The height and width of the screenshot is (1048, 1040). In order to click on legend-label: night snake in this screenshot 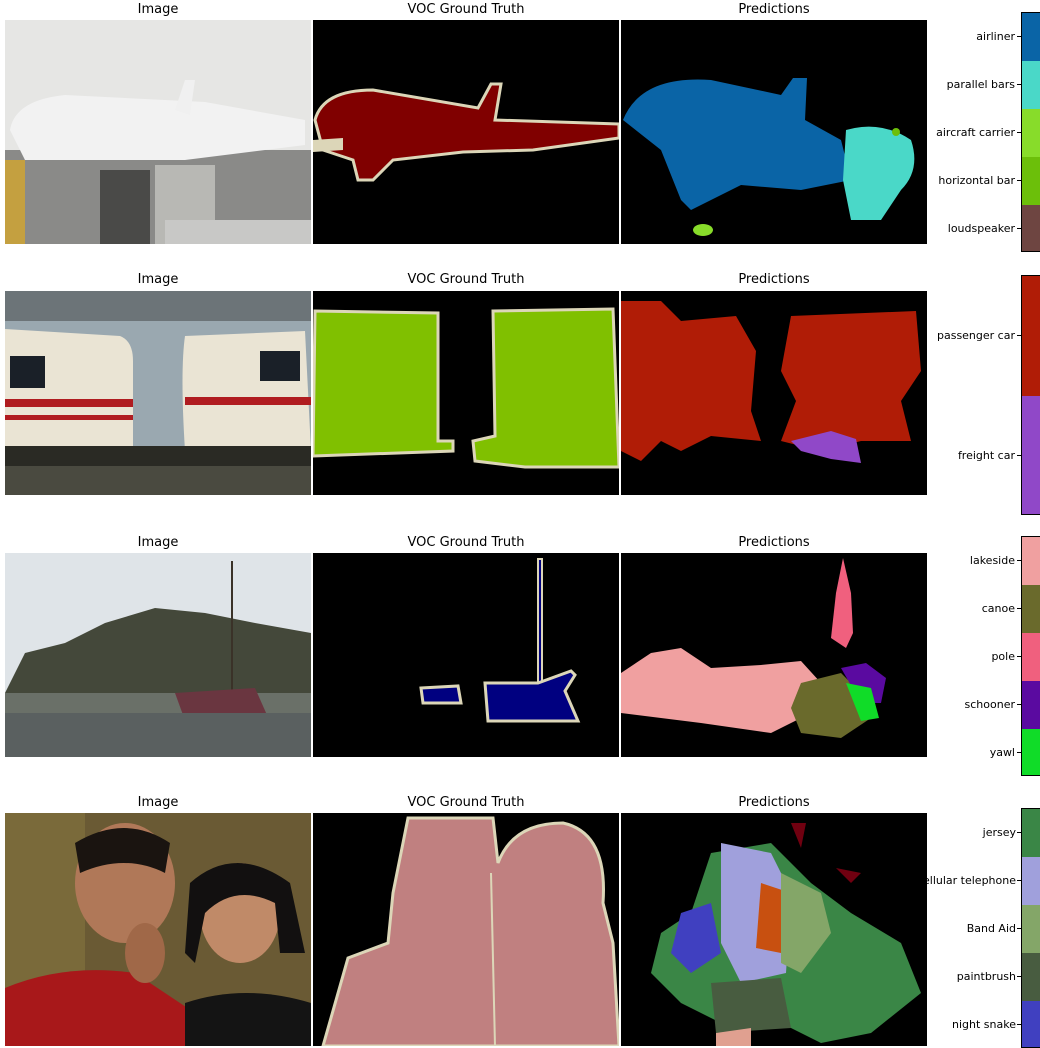, I will do `click(984, 1024)`.